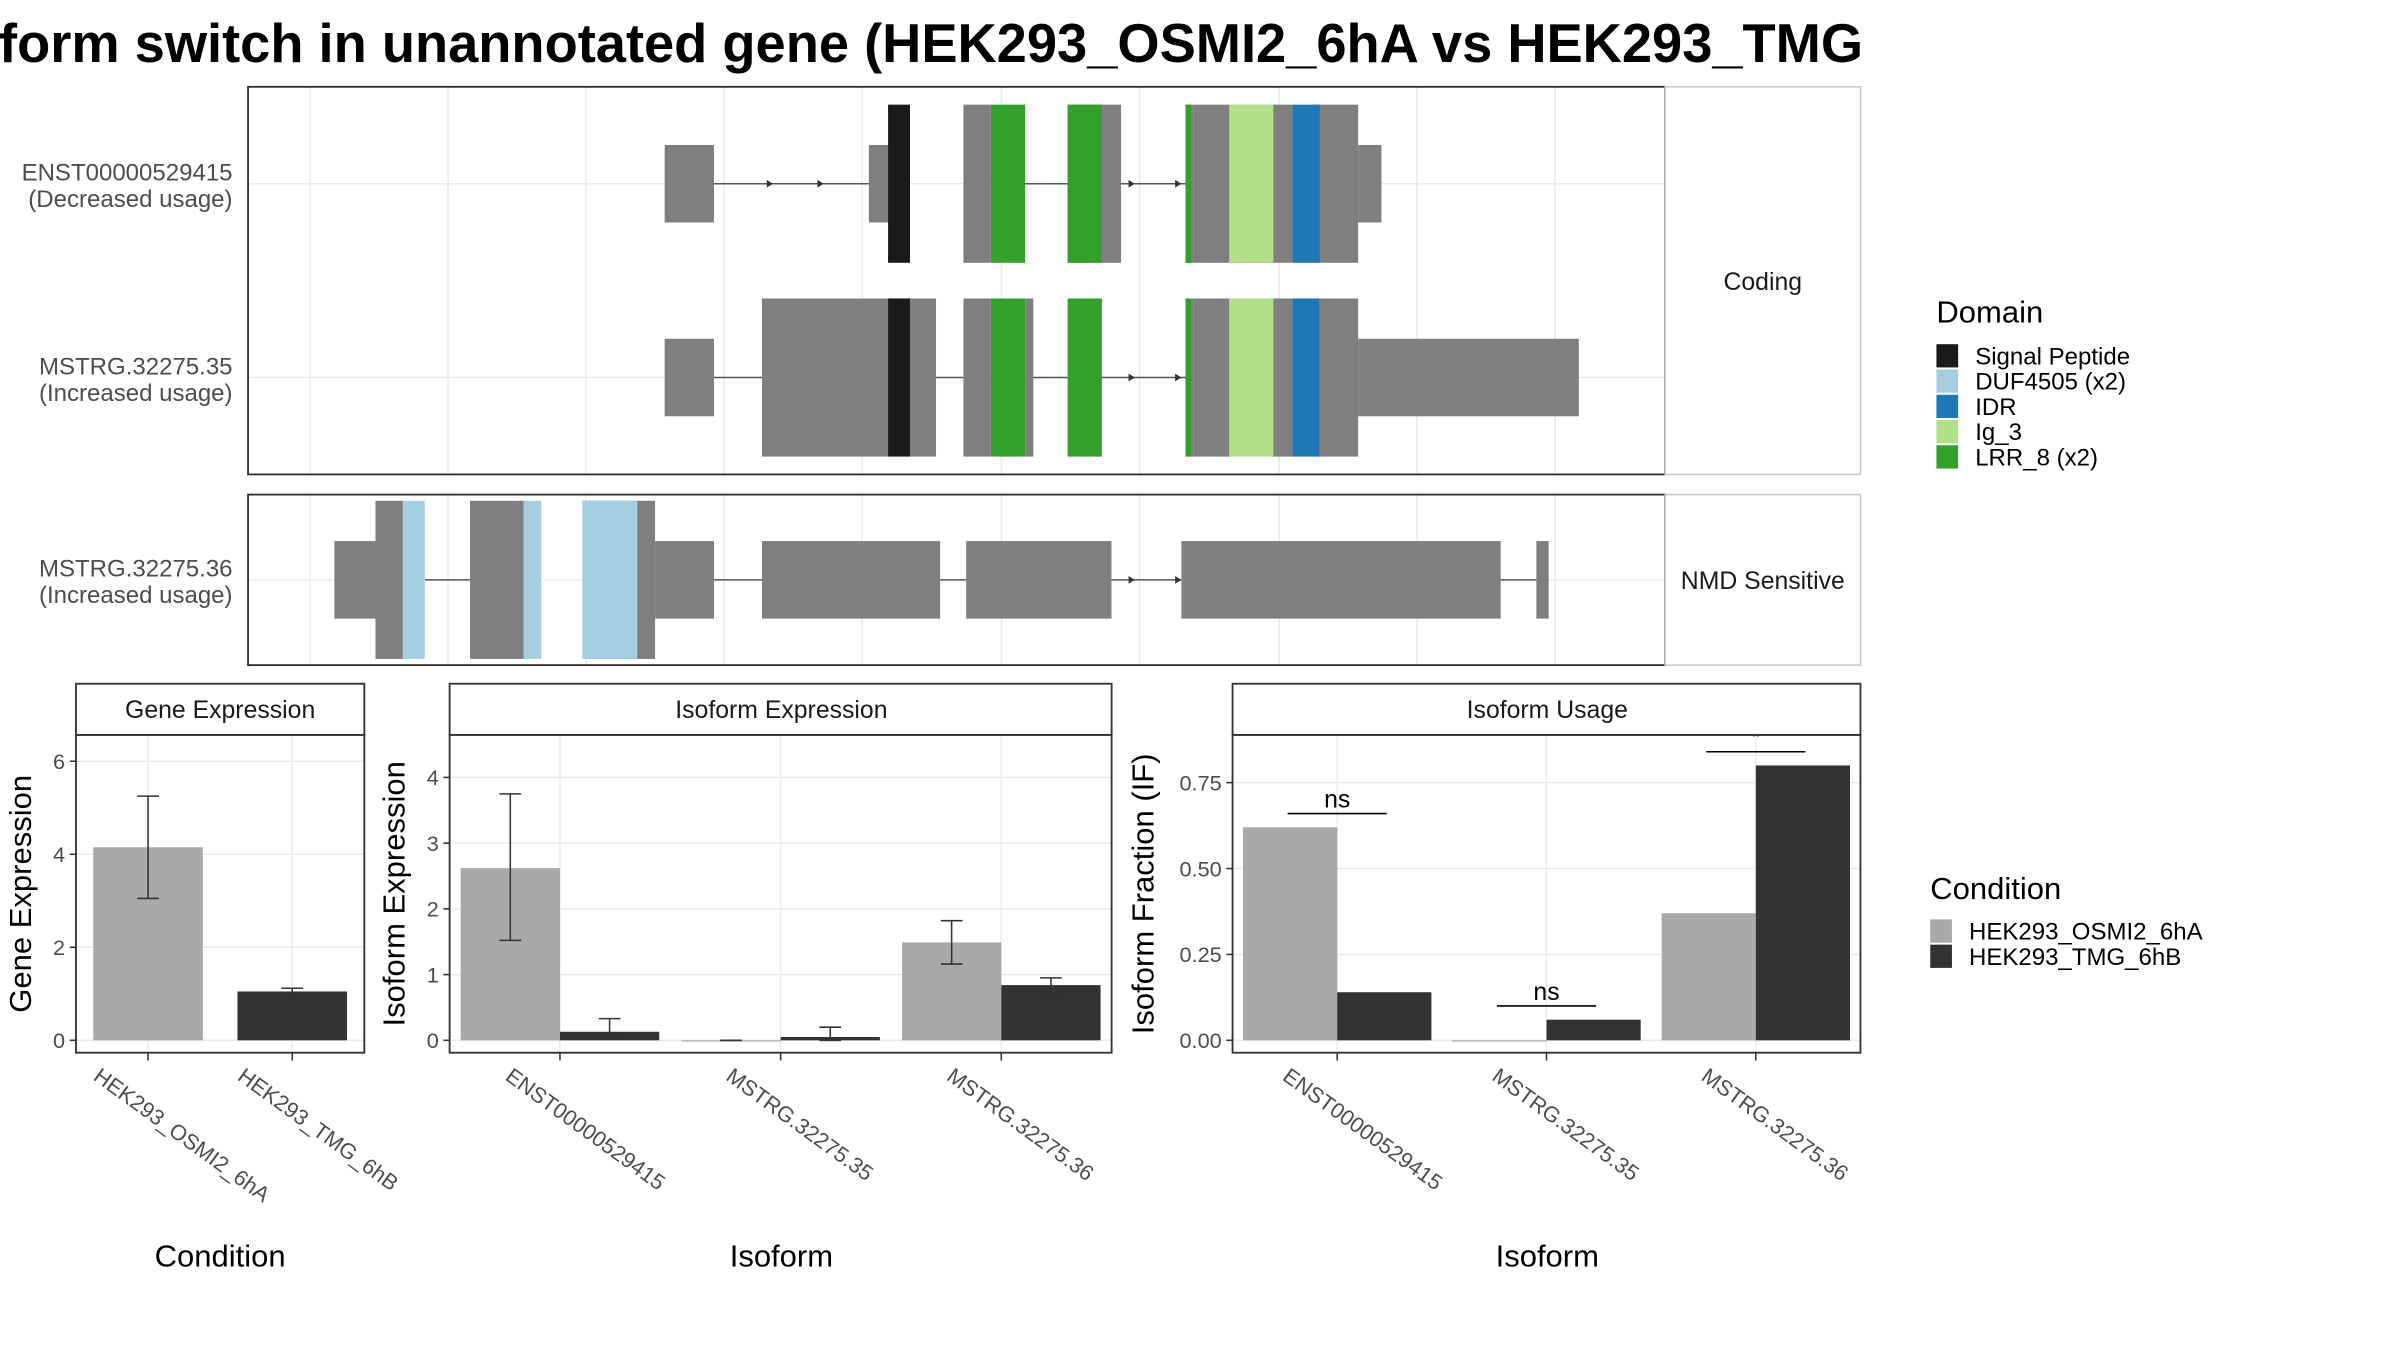  I want to click on chart-title: Gene Expression, so click(220, 710).